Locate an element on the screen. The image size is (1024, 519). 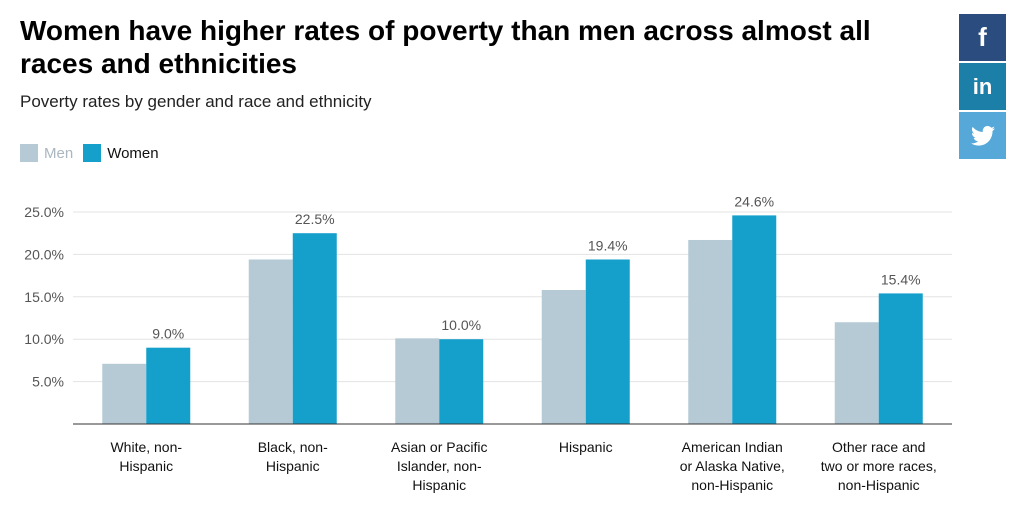
linkedin-button: in is located at coordinates (982, 86).